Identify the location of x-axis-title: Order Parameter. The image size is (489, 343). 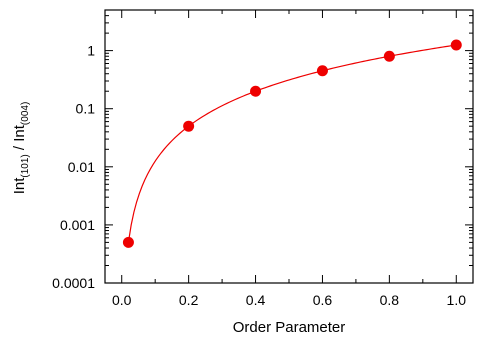
(289, 327).